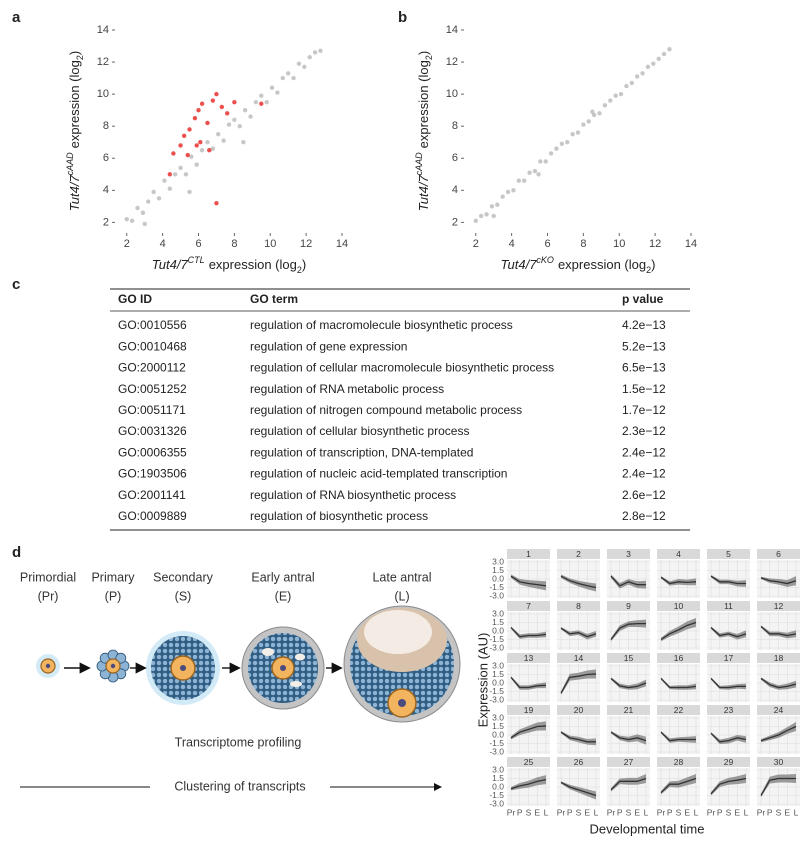 This screenshot has width=800, height=849. Describe the element at coordinates (644, 410) in the screenshot. I see `table-cell: 1.7e−12` at that location.